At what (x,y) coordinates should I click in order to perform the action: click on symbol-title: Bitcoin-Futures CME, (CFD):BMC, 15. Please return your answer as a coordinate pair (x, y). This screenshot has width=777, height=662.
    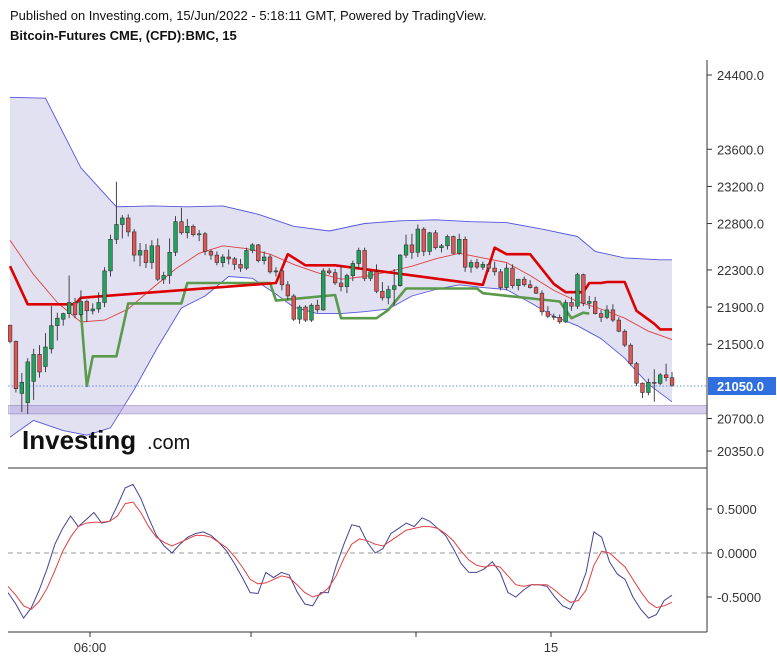
    Looking at the image, I should click on (123, 35).